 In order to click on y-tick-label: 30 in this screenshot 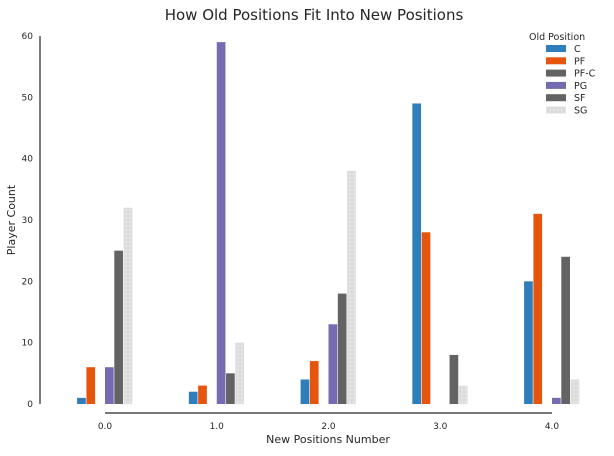, I will do `click(28, 221)`.